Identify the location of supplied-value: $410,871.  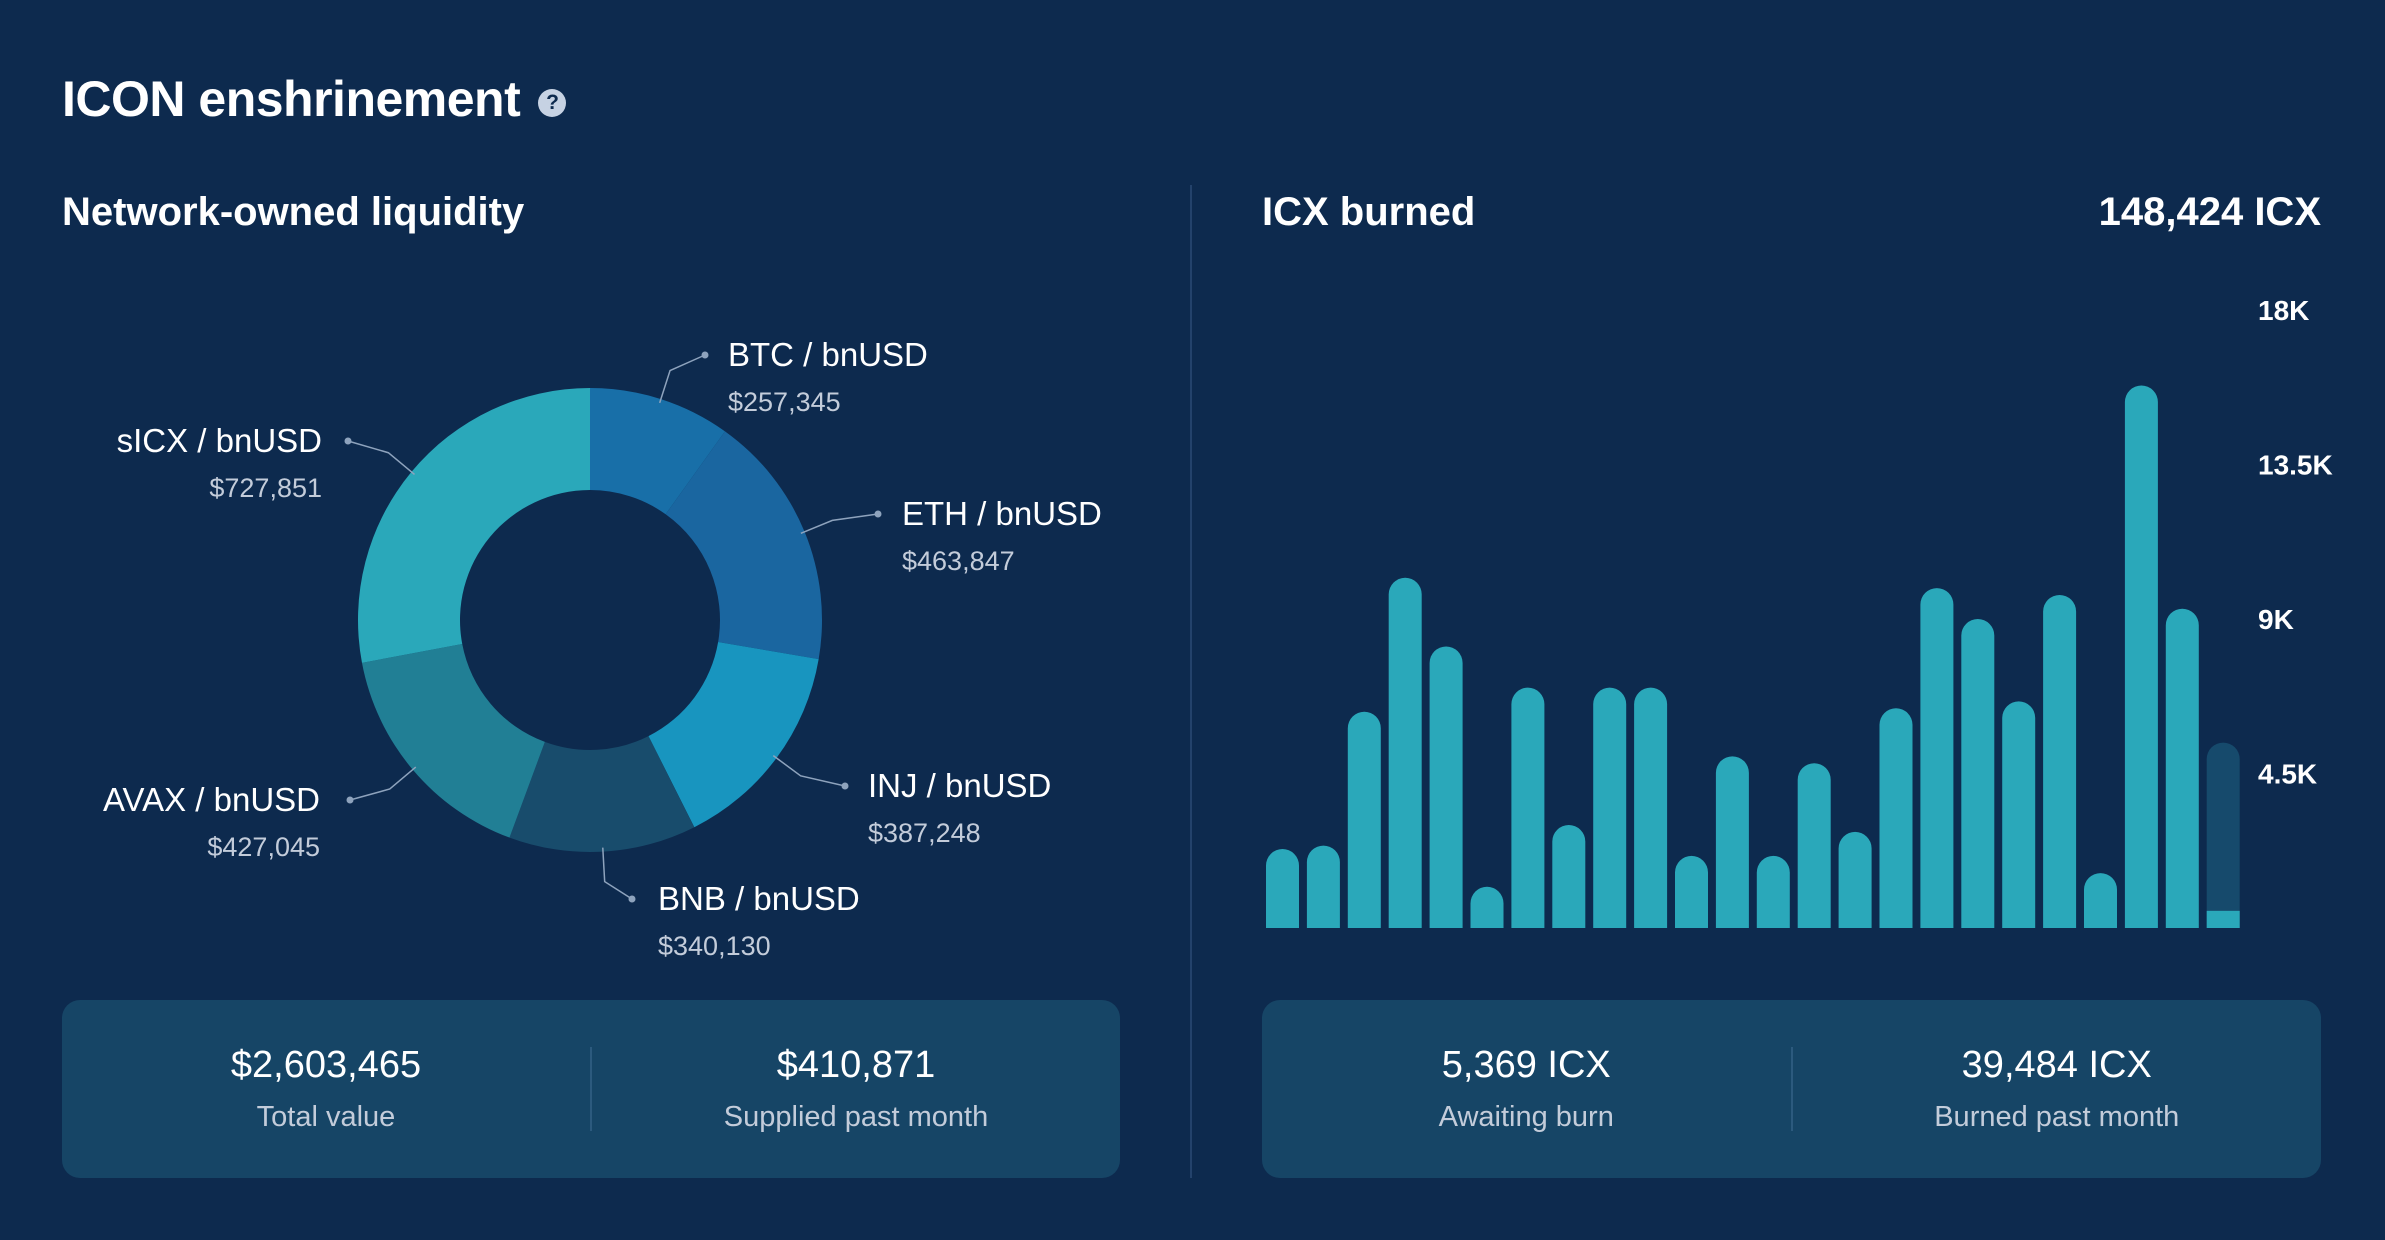
(856, 1065).